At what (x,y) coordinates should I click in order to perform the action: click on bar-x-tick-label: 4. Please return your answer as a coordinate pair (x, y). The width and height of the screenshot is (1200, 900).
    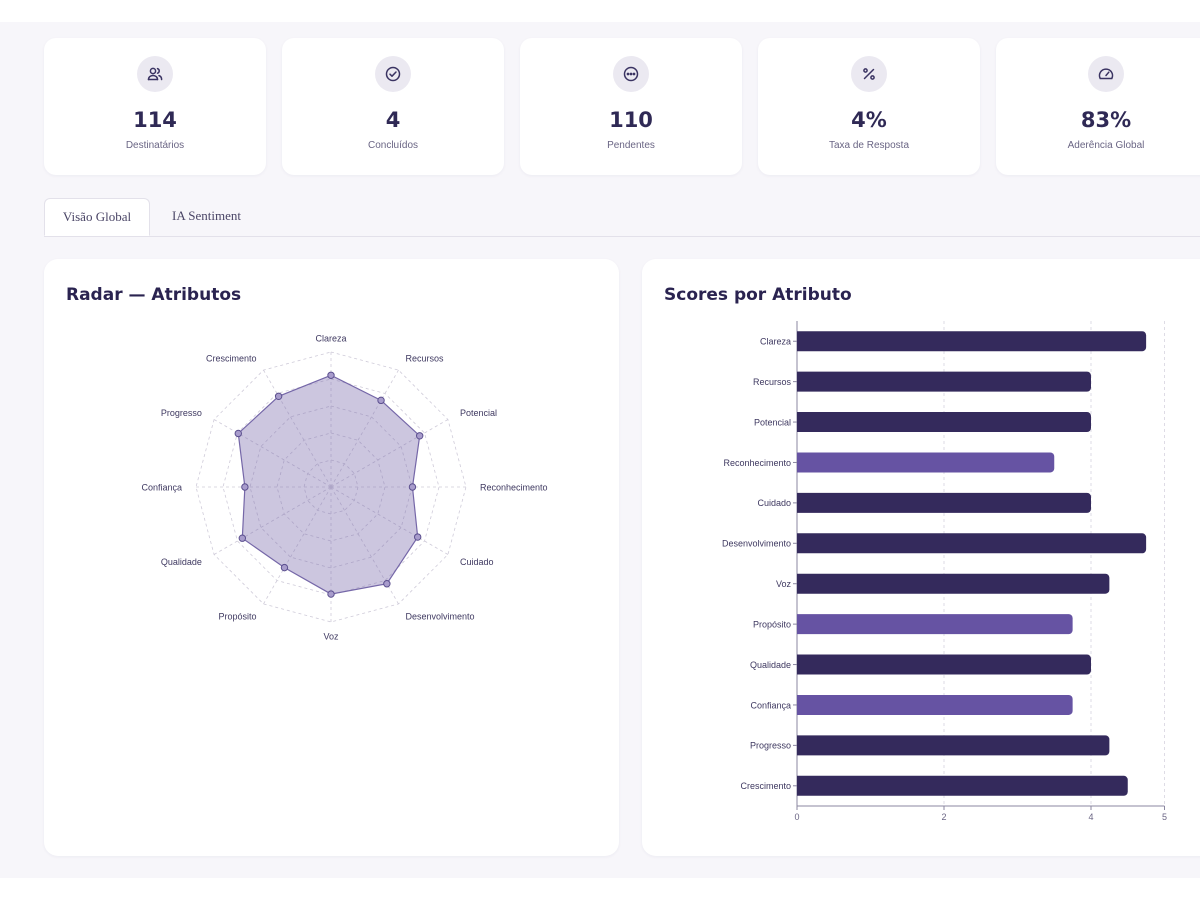
    Looking at the image, I should click on (1090, 817).